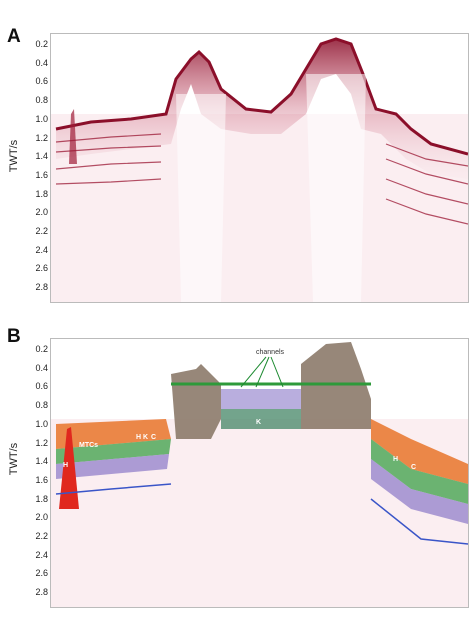  I want to click on green-unit-left, so click(113, 451).